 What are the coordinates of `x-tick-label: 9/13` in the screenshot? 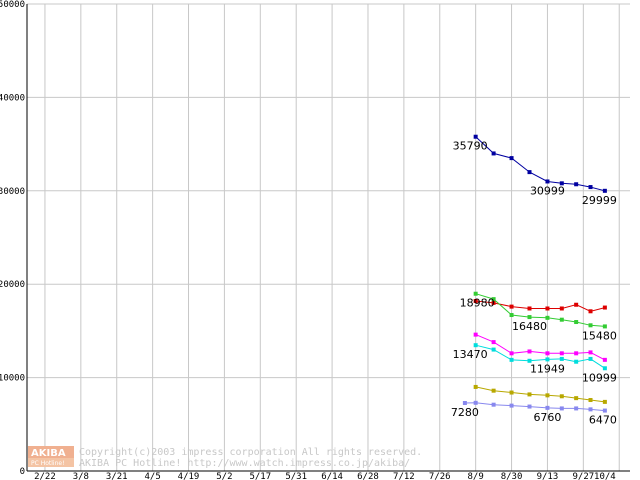 It's located at (548, 476).